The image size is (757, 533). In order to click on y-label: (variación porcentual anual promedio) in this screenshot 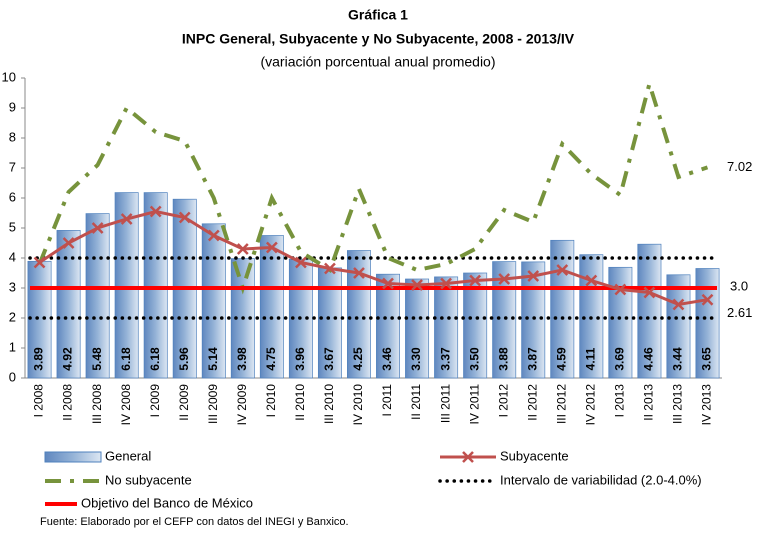, I will do `click(377, 62)`.